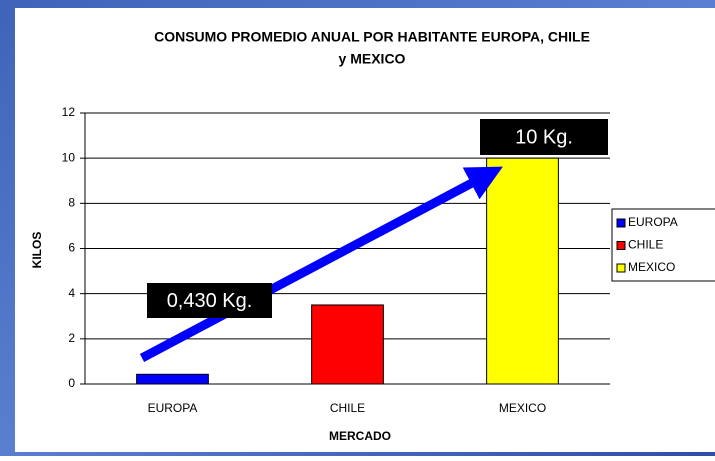 This screenshot has height=461, width=715. I want to click on x-tick-label: MEXICO, so click(522, 408).